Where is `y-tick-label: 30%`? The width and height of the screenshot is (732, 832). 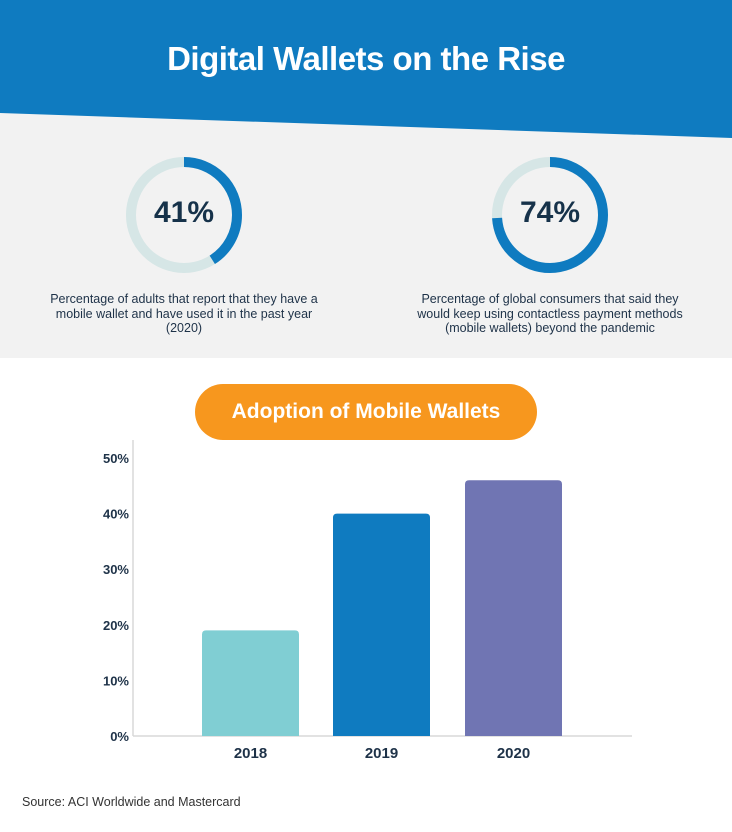
y-tick-label: 30% is located at coordinates (116, 569).